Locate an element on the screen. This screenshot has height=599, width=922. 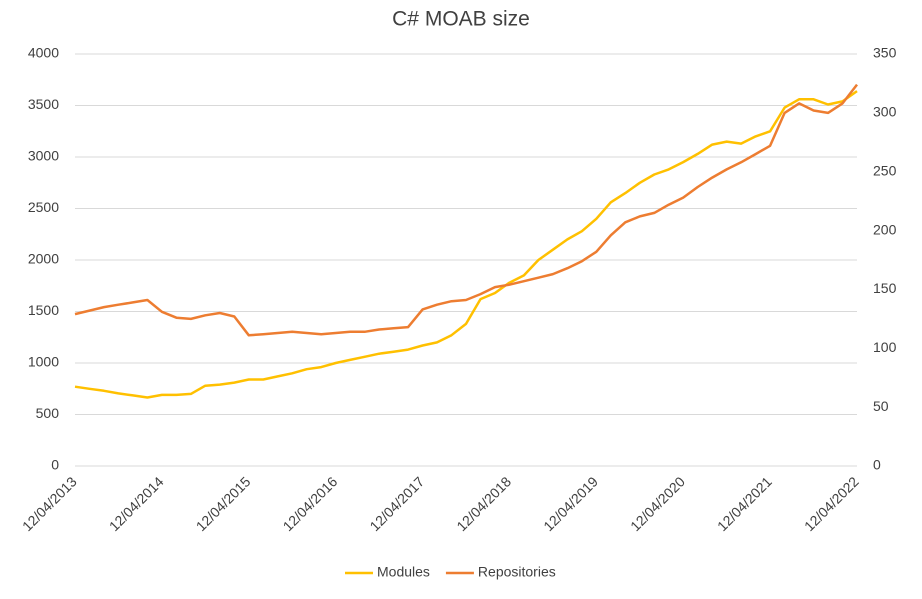
y-tick-label: 3000 is located at coordinates (43, 156).